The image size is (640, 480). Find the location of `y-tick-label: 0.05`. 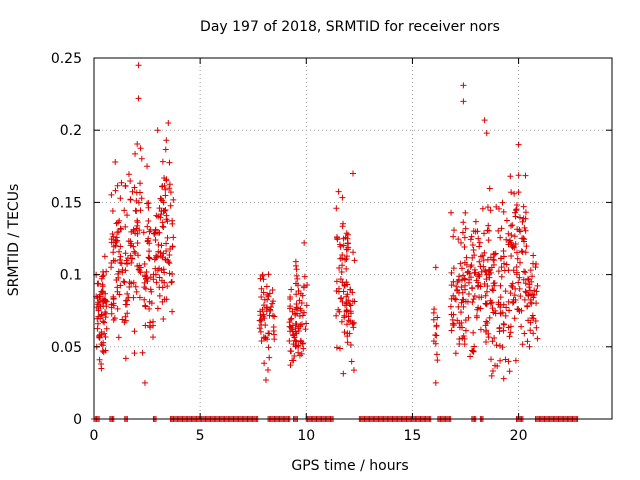

y-tick-label: 0.05 is located at coordinates (66, 348).